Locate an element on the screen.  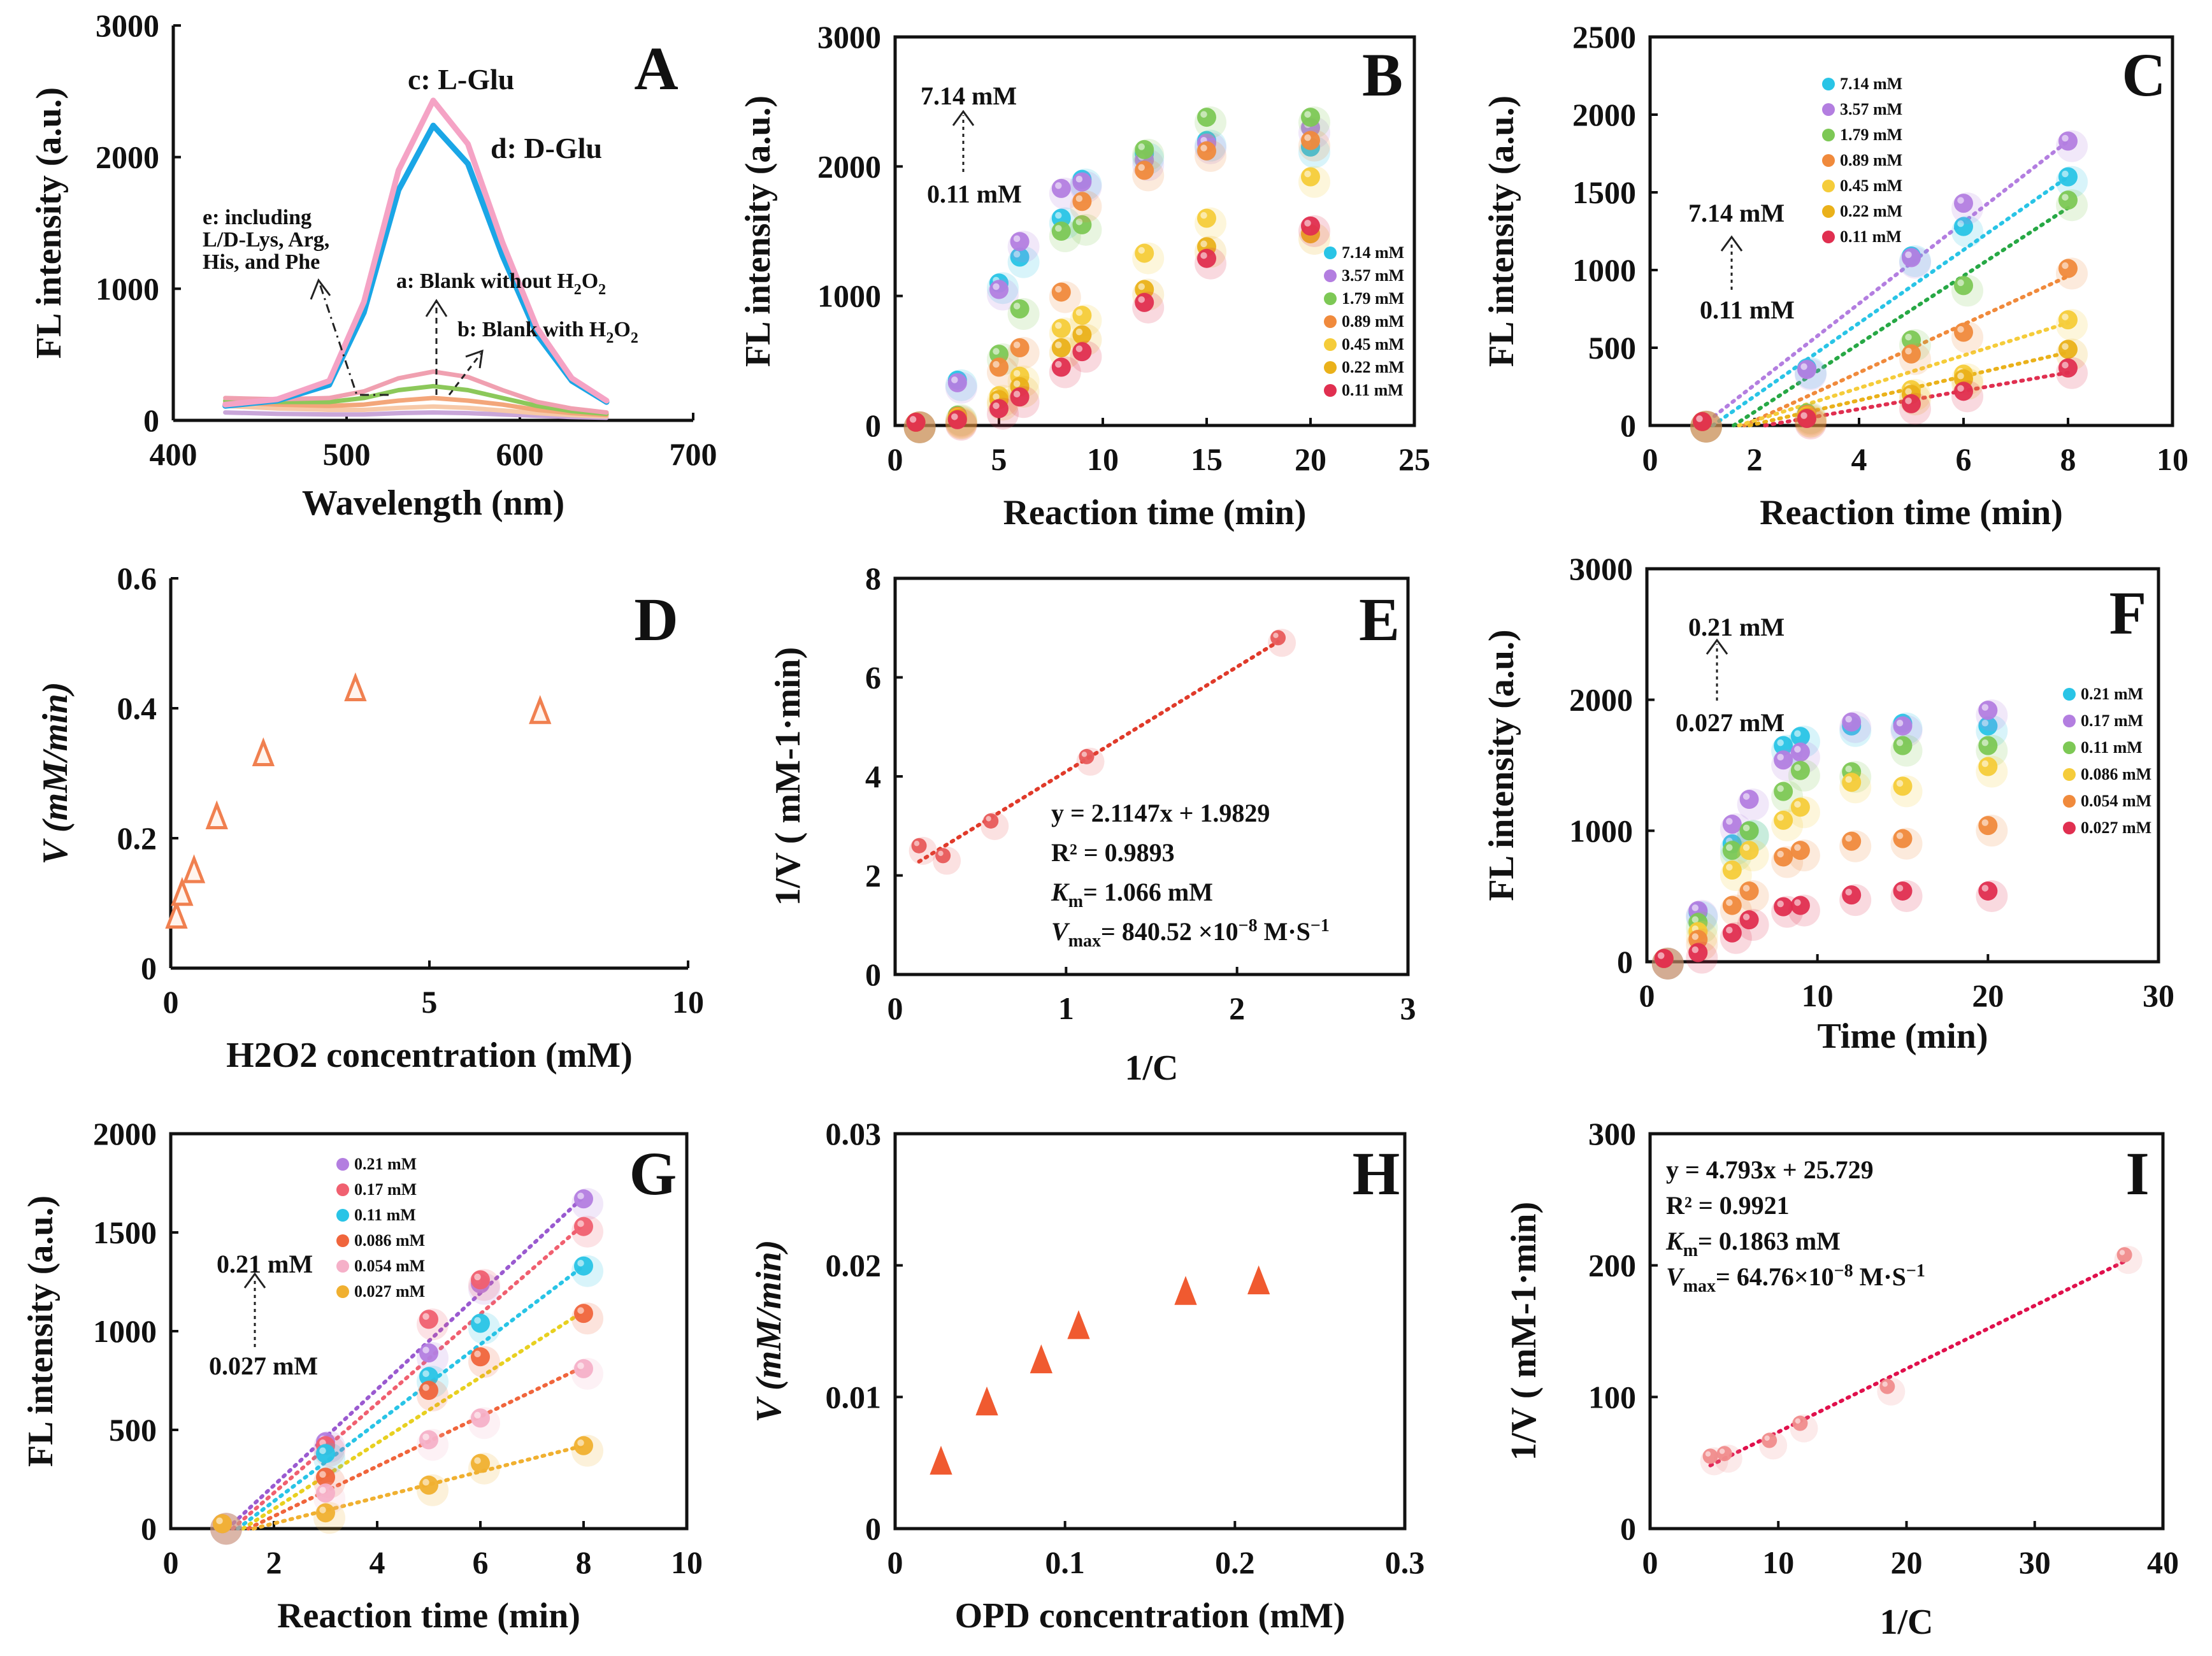
x-tick-label: 600 is located at coordinates (520, 454).